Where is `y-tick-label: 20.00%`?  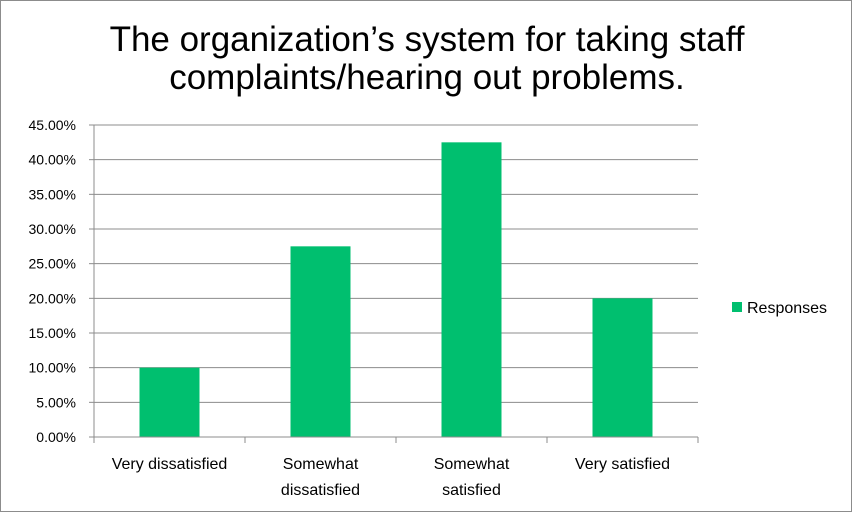 y-tick-label: 20.00% is located at coordinates (52, 298).